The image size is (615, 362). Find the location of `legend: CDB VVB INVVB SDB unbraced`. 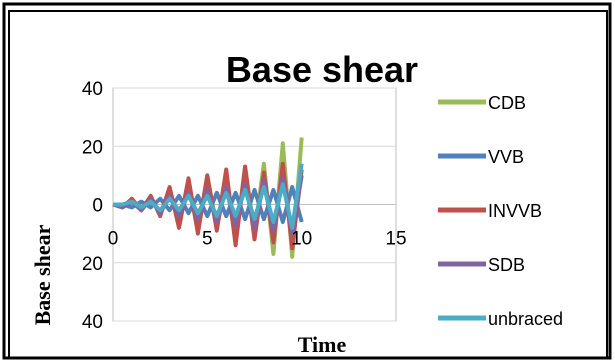

legend: CDB VVB INVVB SDB unbraced is located at coordinates (500, 211).